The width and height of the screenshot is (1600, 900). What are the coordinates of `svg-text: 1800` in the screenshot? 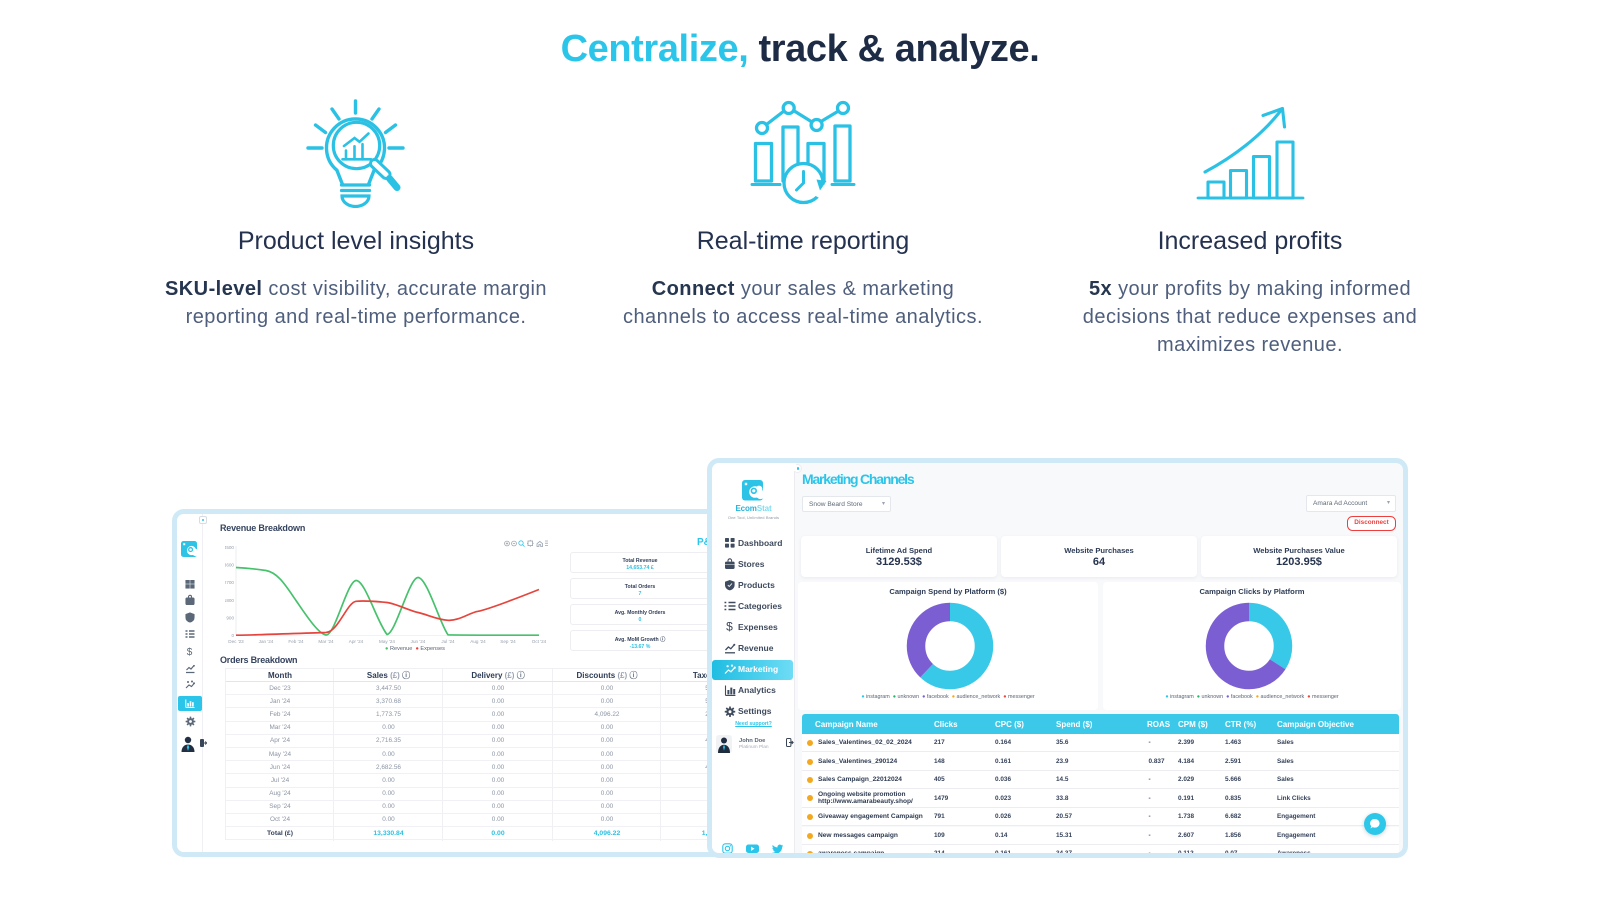 It's located at (229, 600).